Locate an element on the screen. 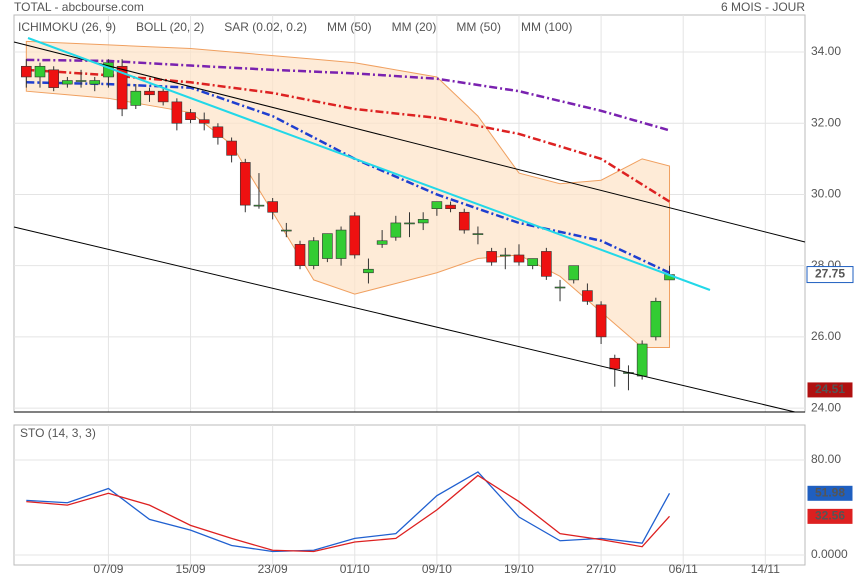 Image resolution: width=855 pixels, height=580 pixels. x-tick-label: 07/09 is located at coordinates (108, 569).